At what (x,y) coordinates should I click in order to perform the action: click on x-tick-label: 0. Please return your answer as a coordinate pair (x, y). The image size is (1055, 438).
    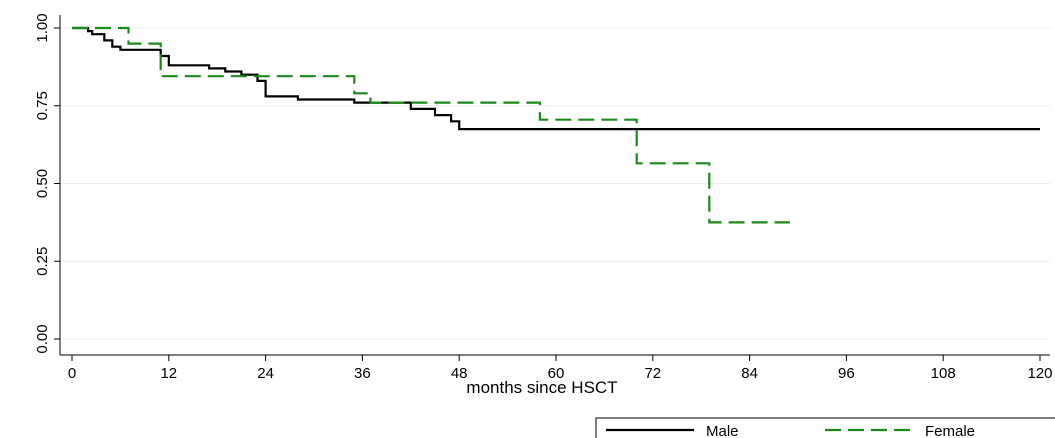
    Looking at the image, I should click on (72, 373).